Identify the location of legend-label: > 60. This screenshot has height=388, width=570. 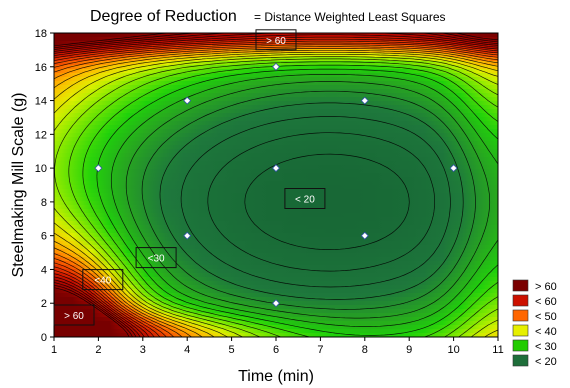
(546, 287).